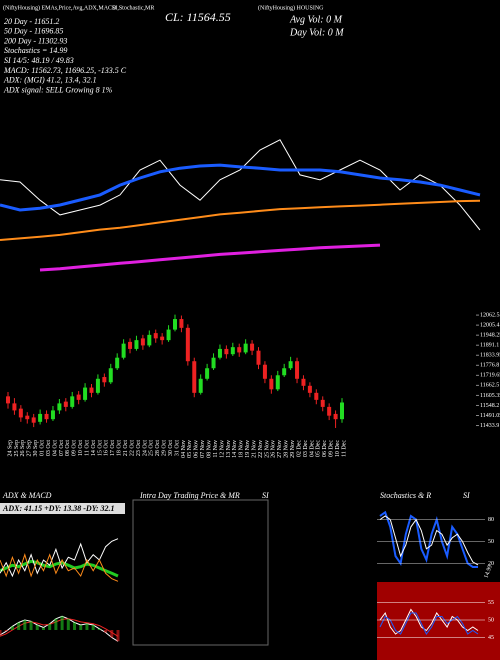 This screenshot has height=660, width=500. I want to click on x-tick-label: 01 Oct, so click(42, 448).